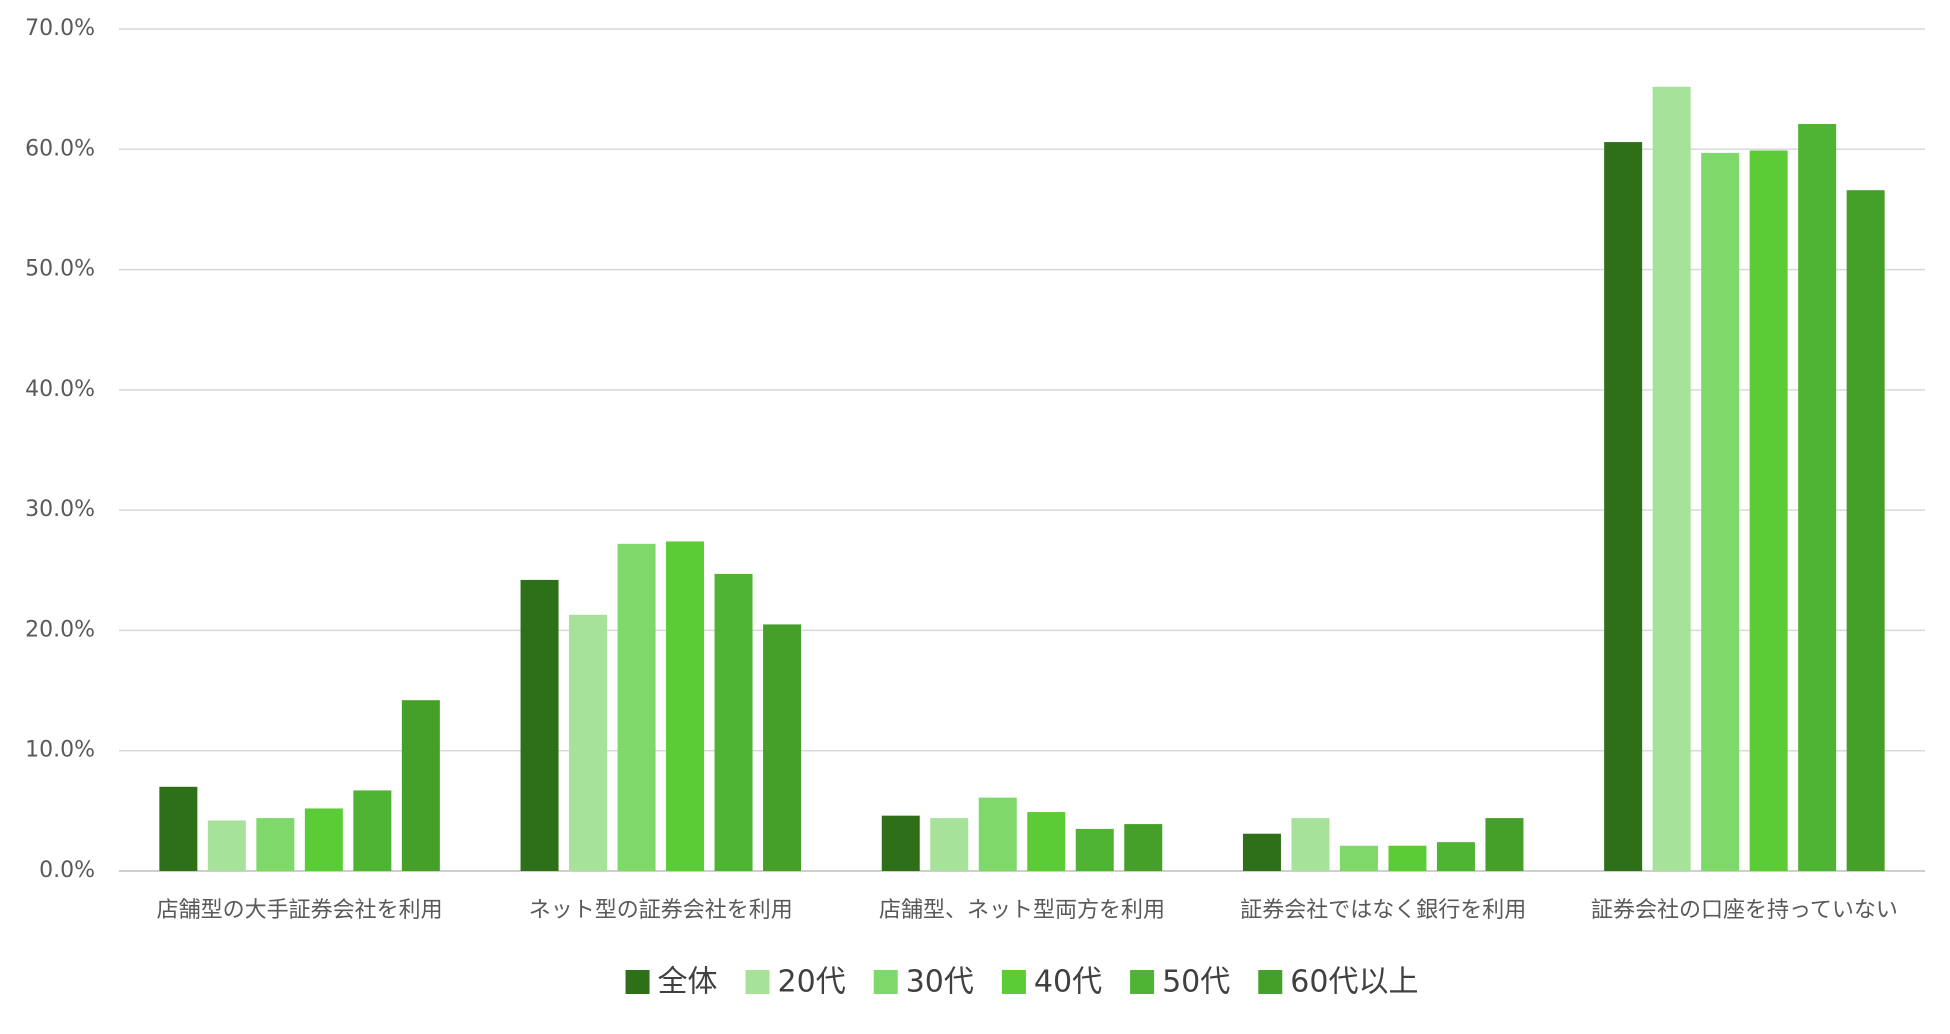 The height and width of the screenshot is (1034, 1950). I want to click on x-tick-label: ネット型の証券会社を利用, so click(661, 910).